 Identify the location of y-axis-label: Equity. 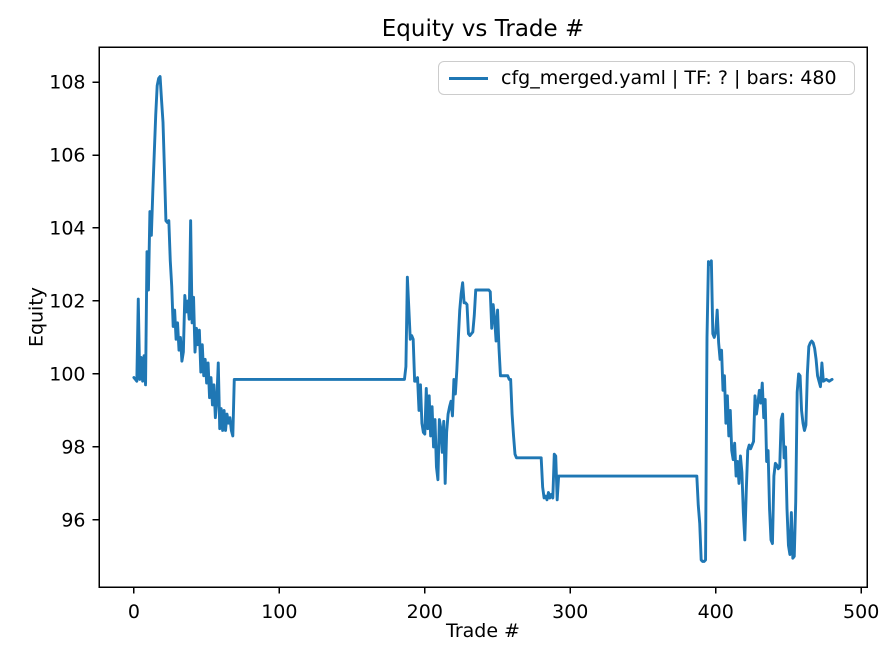
(36, 317).